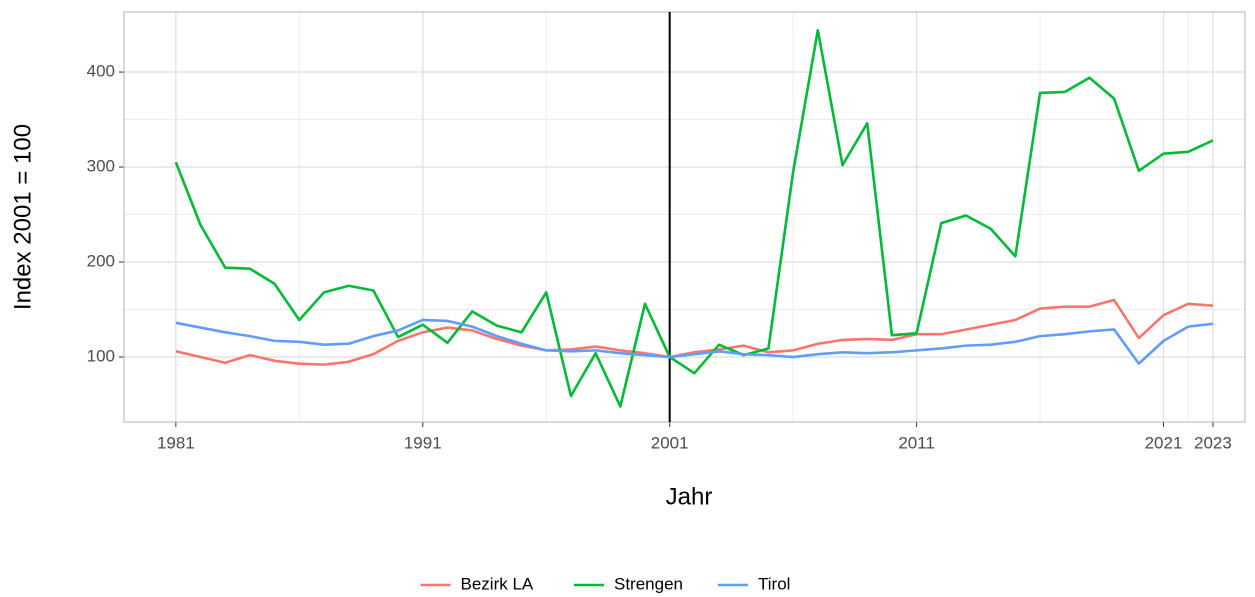  I want to click on legend-label: Tirol, so click(774, 583).